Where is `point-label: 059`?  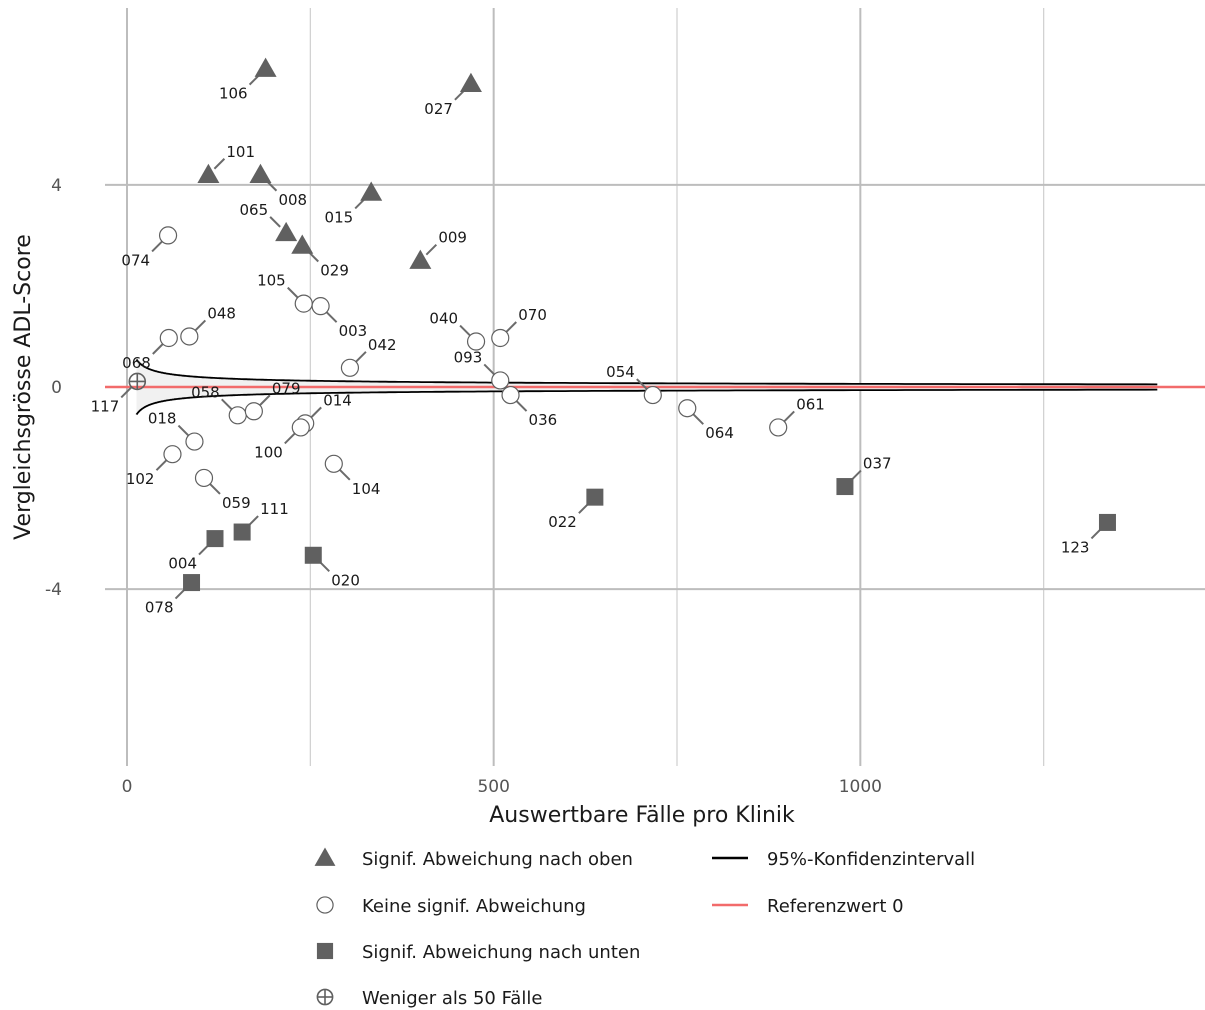
point-label: 059 is located at coordinates (236, 503).